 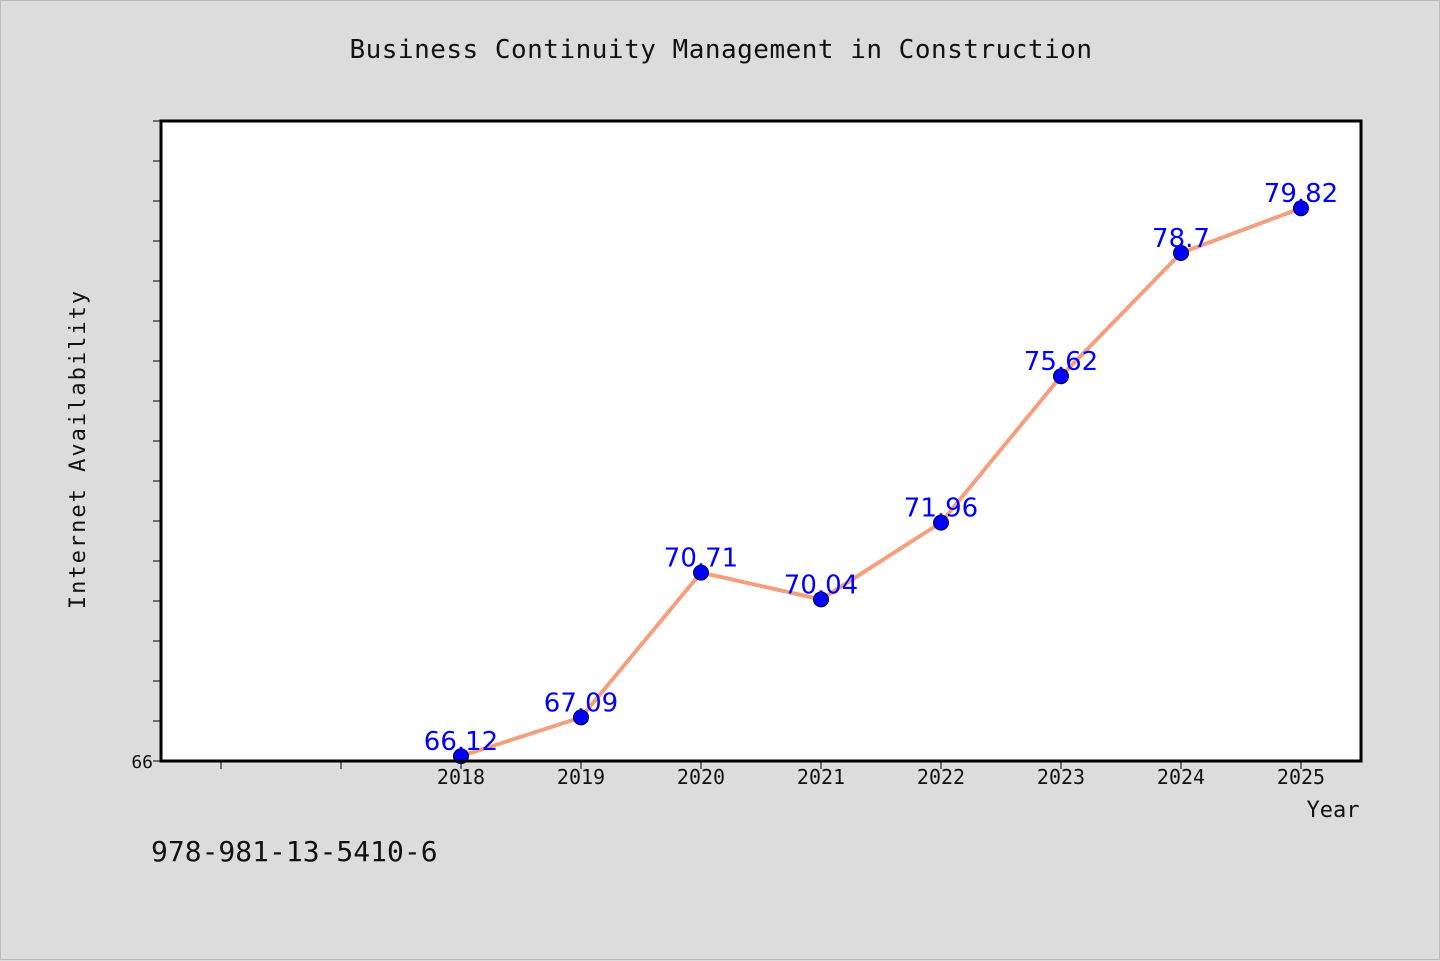 What do you see at coordinates (461, 777) in the screenshot?
I see `x-tick-label: 2018` at bounding box center [461, 777].